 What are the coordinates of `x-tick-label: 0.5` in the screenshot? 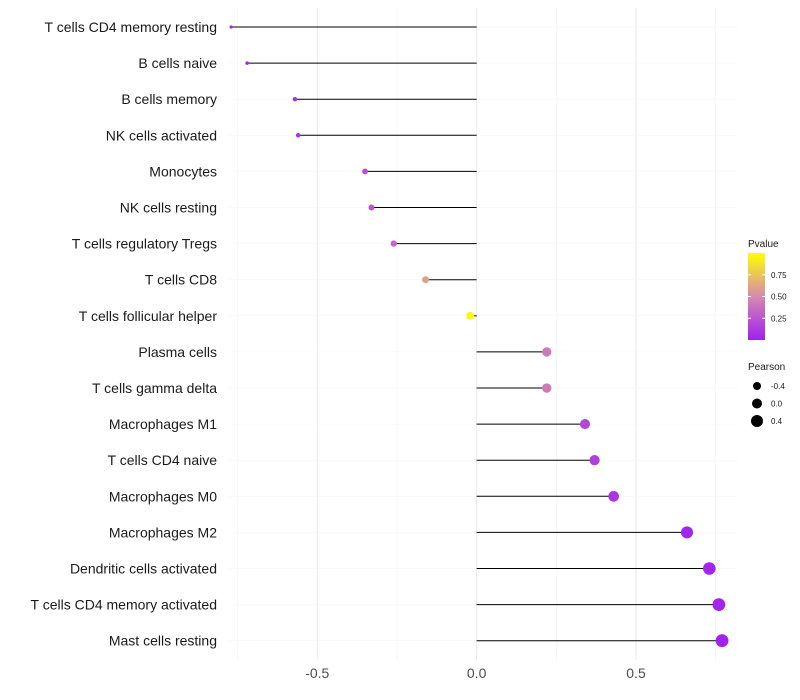 It's located at (636, 673).